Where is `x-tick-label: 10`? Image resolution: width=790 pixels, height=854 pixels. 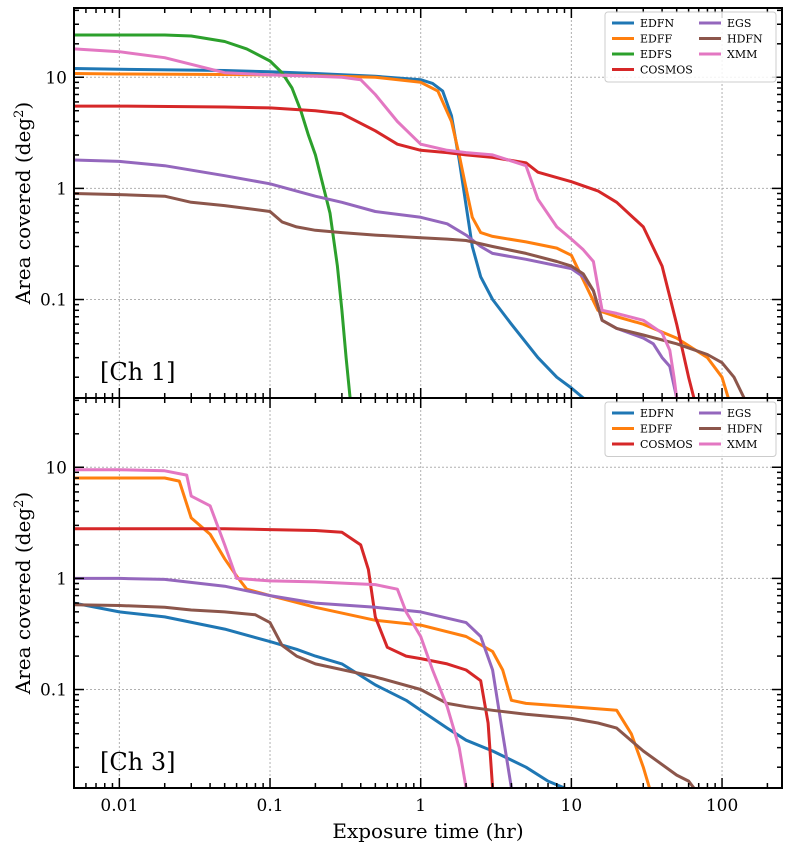
x-tick-label: 10 is located at coordinates (572, 806).